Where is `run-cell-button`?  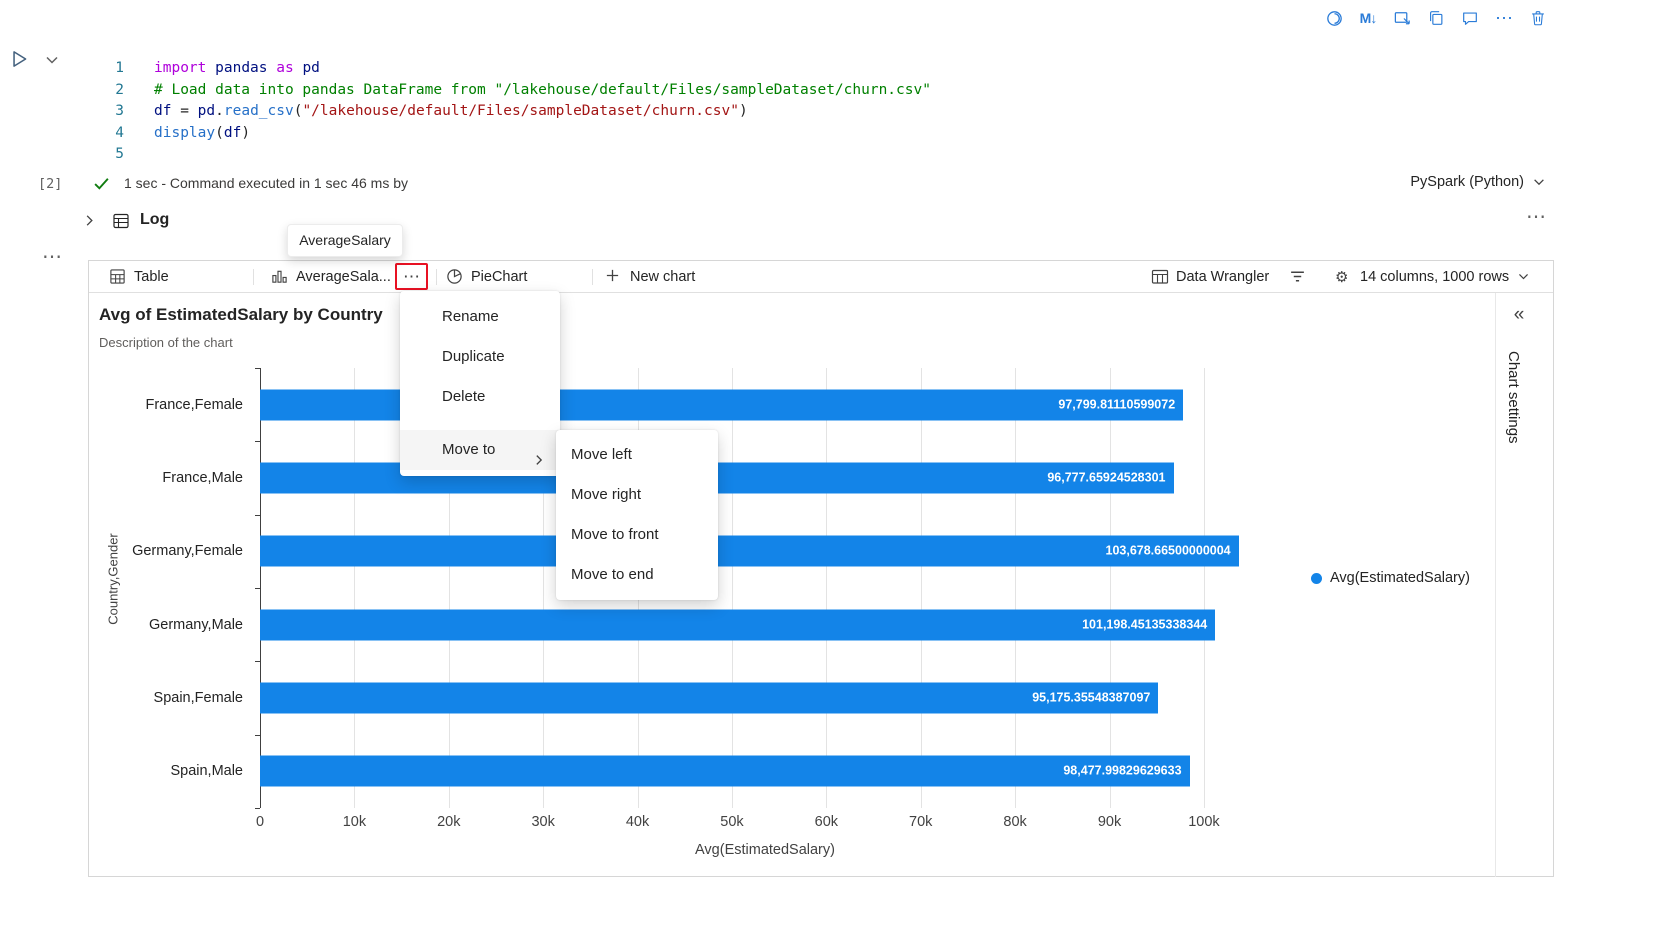 run-cell-button is located at coordinates (20, 60).